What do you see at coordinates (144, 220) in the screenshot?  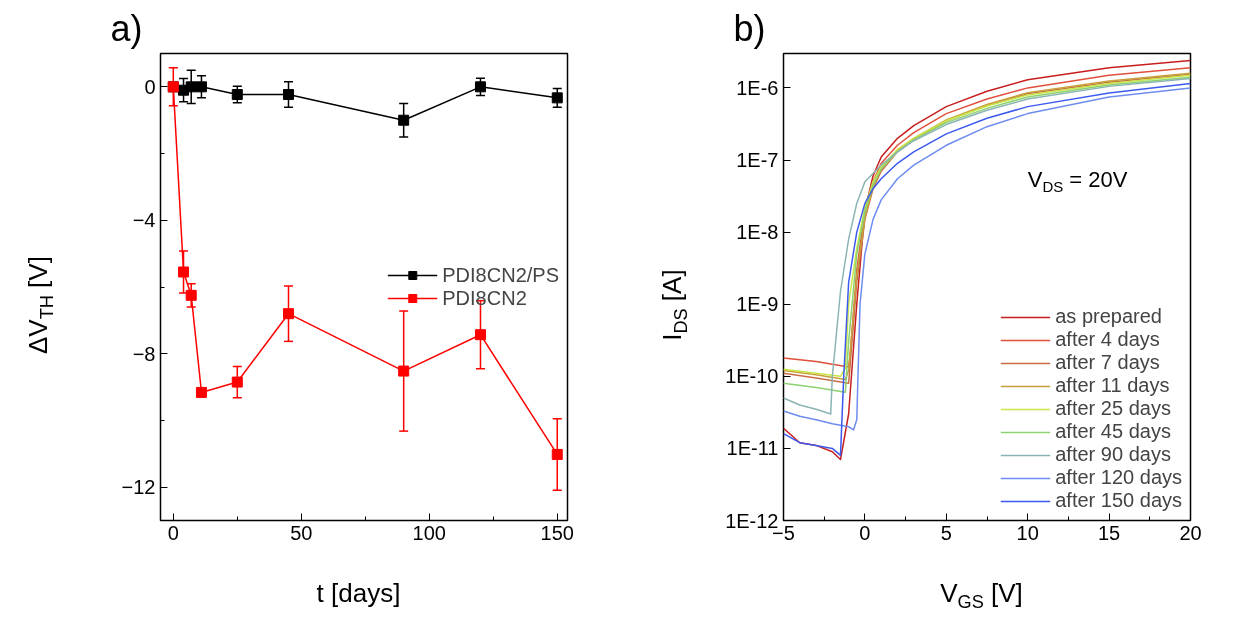 I see `y-tick-label: −4` at bounding box center [144, 220].